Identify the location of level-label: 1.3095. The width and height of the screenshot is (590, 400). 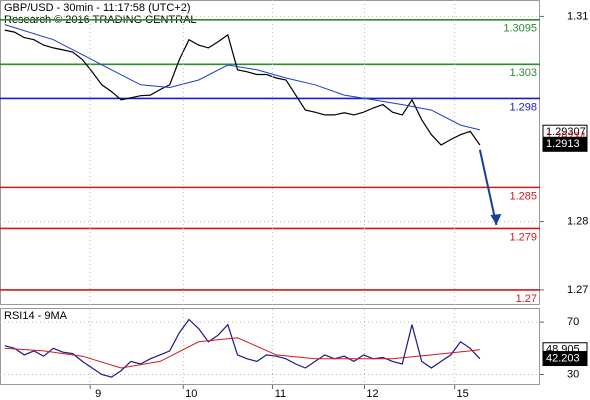
(520, 29).